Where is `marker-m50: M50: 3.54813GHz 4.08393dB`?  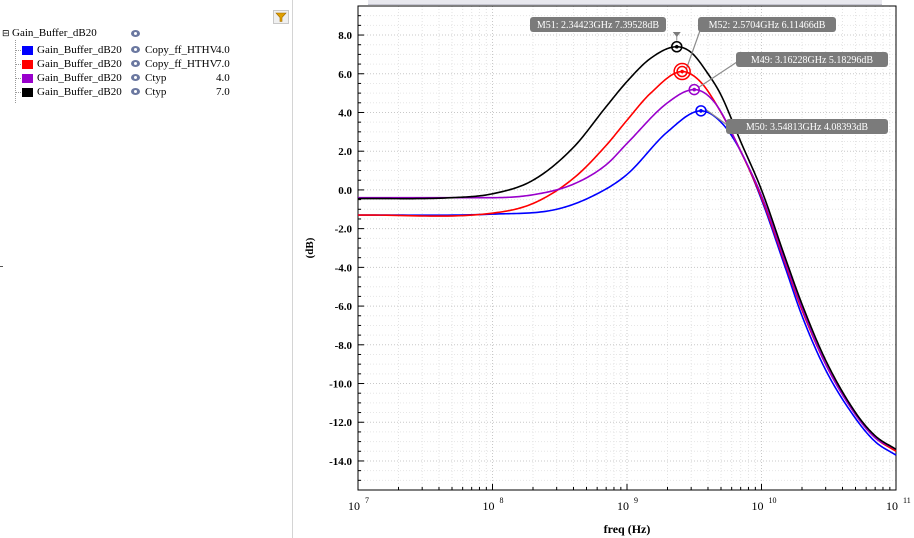
marker-m50: M50: 3.54813GHz 4.08393dB is located at coordinates (791, 119).